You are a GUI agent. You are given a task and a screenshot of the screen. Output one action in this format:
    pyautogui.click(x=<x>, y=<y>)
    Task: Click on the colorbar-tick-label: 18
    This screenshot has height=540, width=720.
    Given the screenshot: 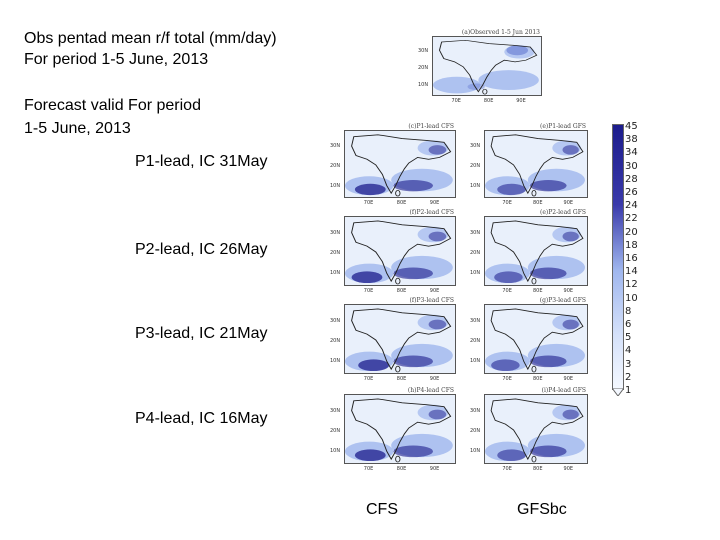 What is the action you would take?
    pyautogui.click(x=631, y=245)
    